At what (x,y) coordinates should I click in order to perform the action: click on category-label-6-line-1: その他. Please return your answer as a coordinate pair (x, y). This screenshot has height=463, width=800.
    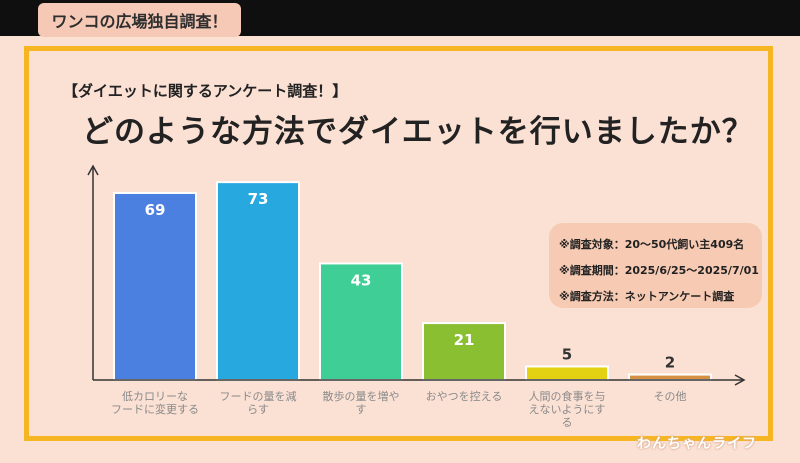
    Looking at the image, I should click on (670, 396).